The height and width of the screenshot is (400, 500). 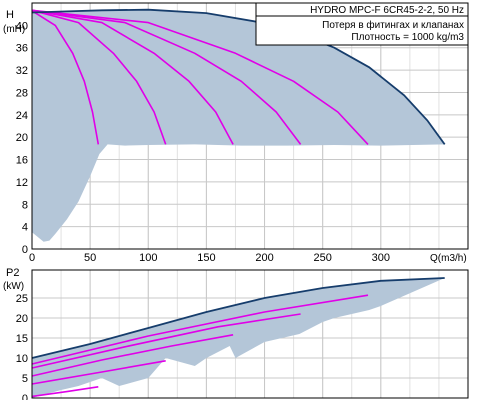 What do you see at coordinates (448, 258) in the screenshot?
I see `flow-axis-label: Q(m3/h)` at bounding box center [448, 258].